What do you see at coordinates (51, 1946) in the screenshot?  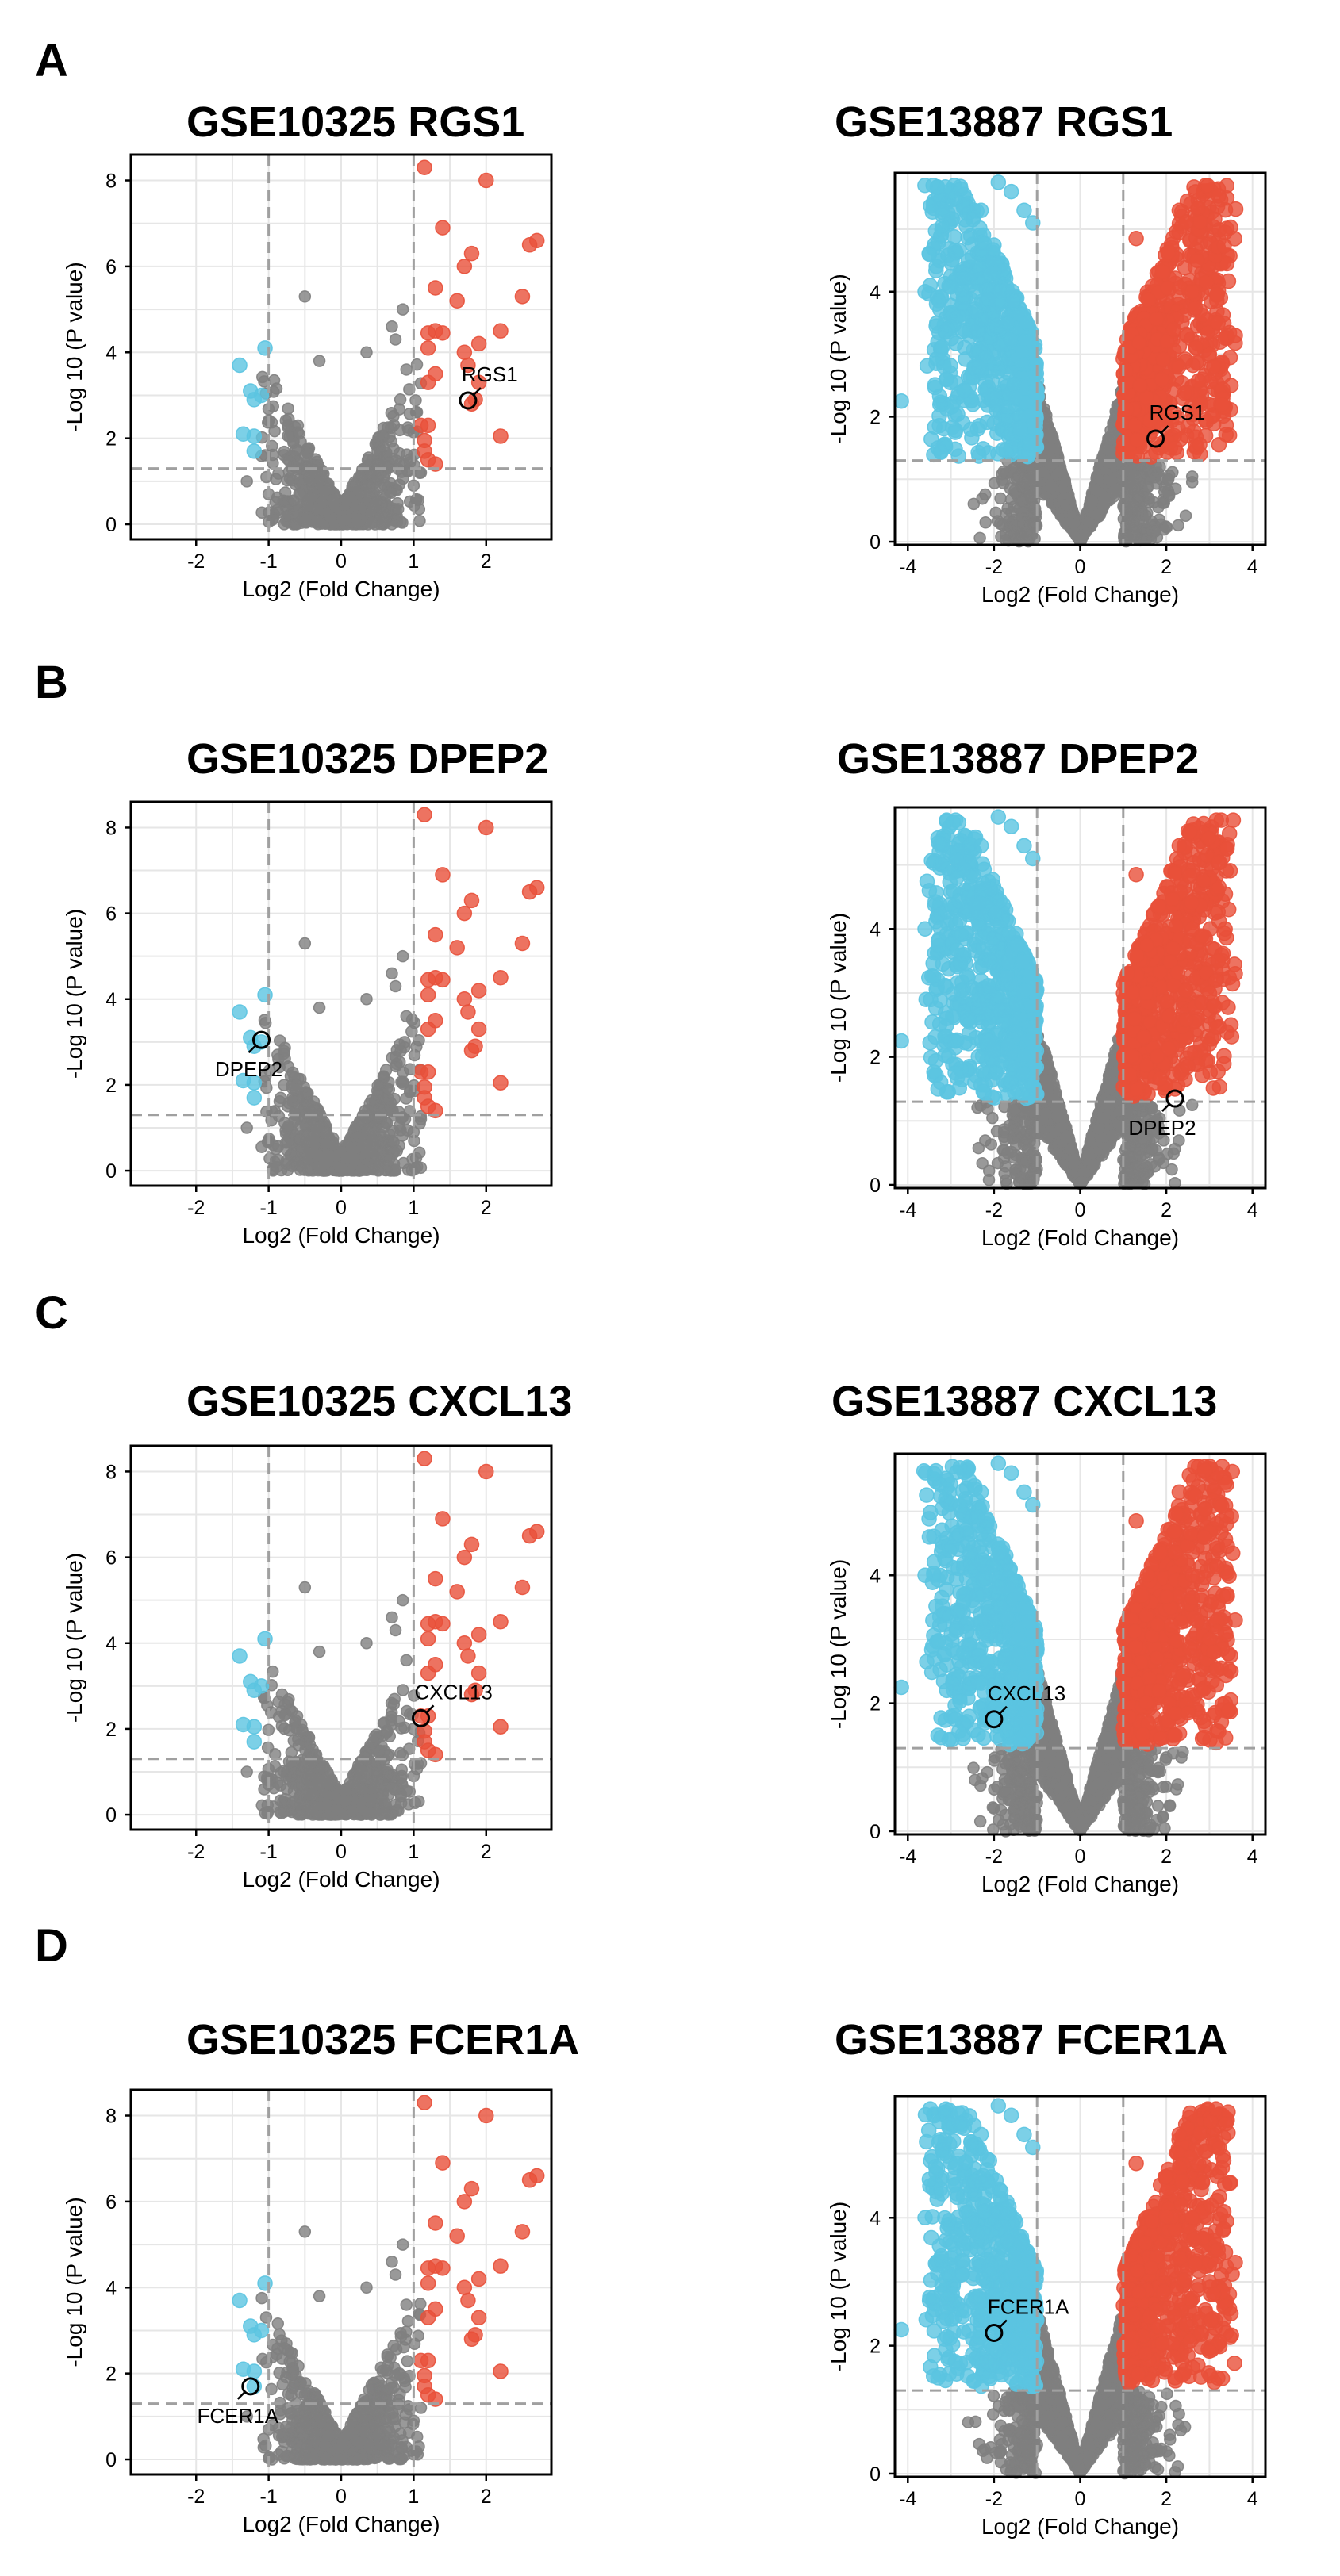 I see `panel-letter-d: D` at bounding box center [51, 1946].